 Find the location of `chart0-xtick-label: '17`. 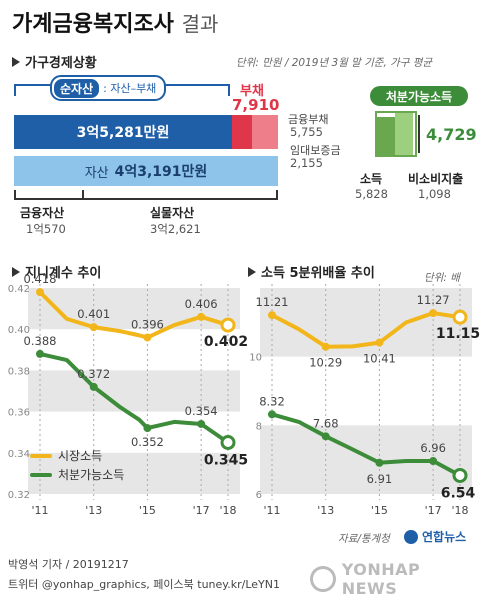

chart0-xtick-label: '17 is located at coordinates (201, 510).